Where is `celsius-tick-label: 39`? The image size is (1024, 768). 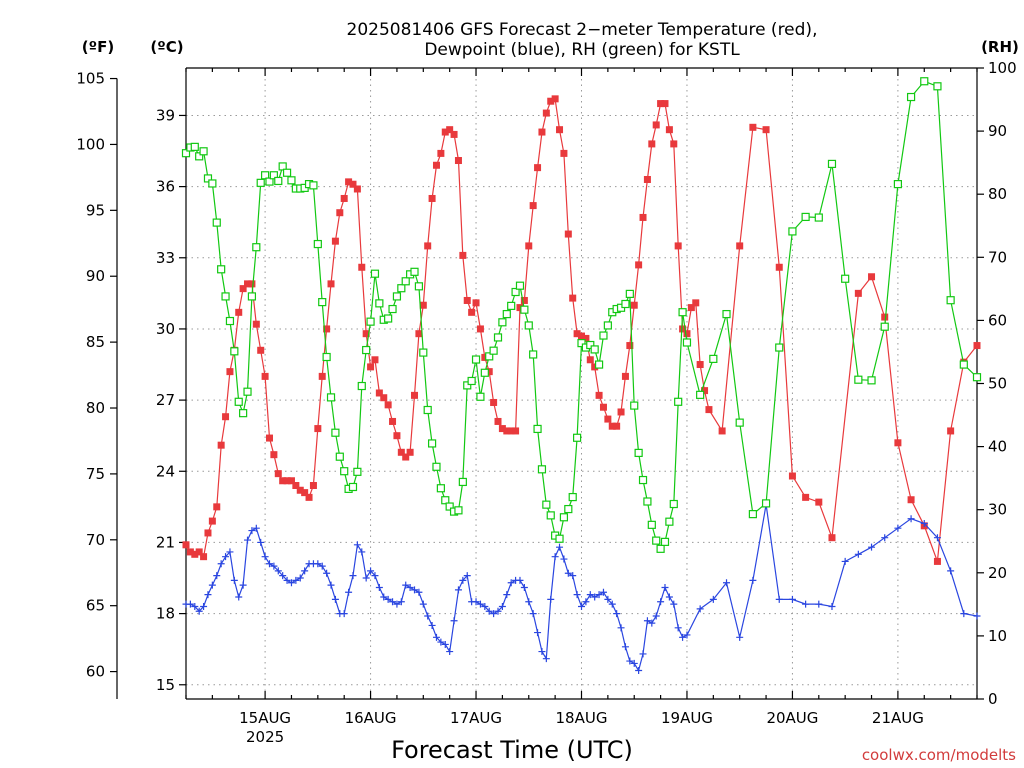 celsius-tick-label: 39 is located at coordinates (165, 115).